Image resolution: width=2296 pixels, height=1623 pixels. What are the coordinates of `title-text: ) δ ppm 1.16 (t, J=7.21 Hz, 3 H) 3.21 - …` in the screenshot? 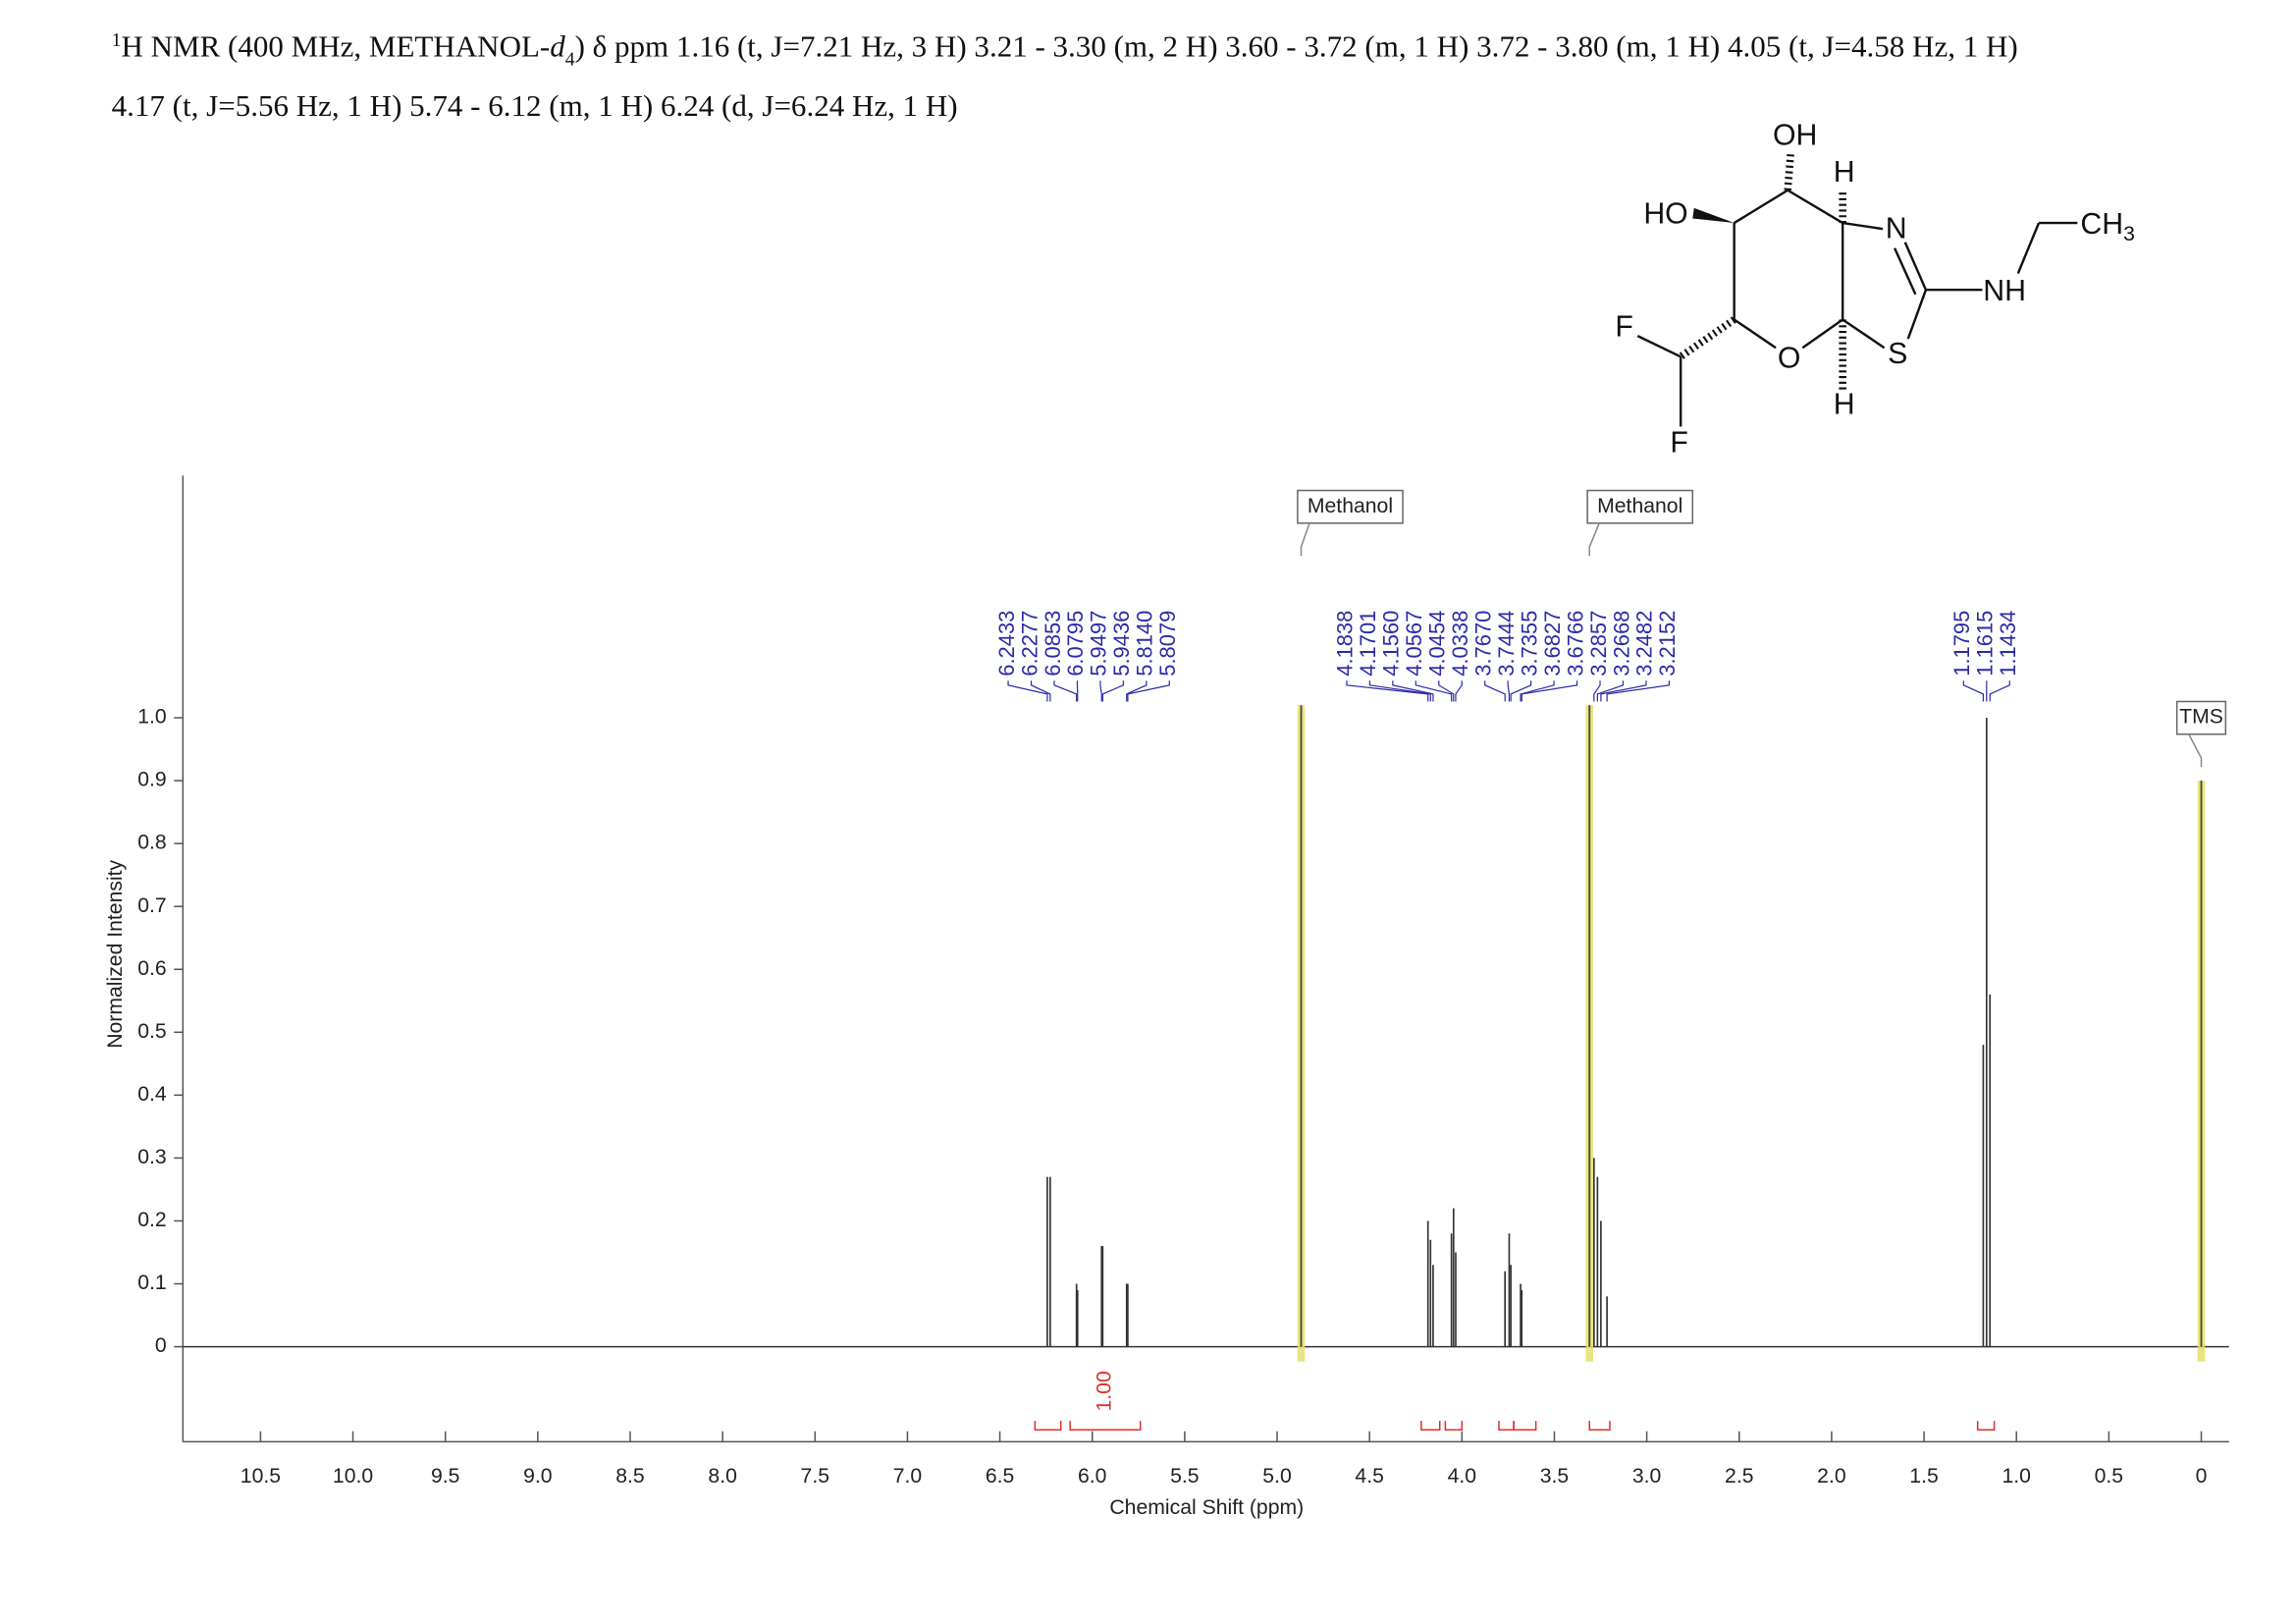 It's located at (1297, 46).